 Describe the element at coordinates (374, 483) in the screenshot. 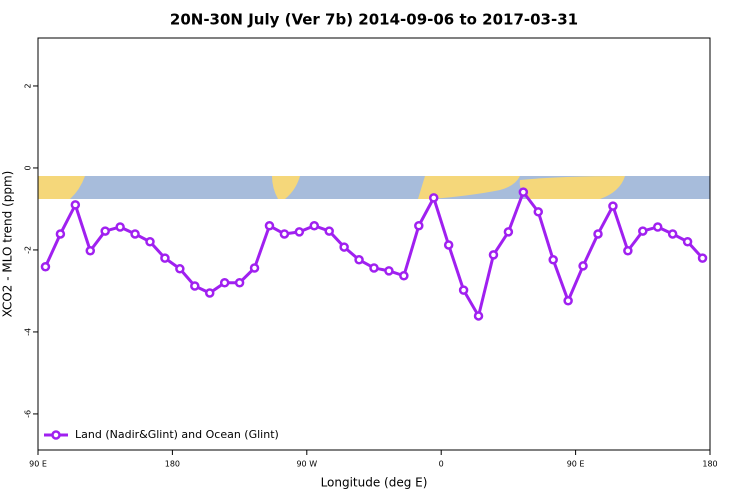

I see `x-axis-label: Longitude (deg E)` at that location.